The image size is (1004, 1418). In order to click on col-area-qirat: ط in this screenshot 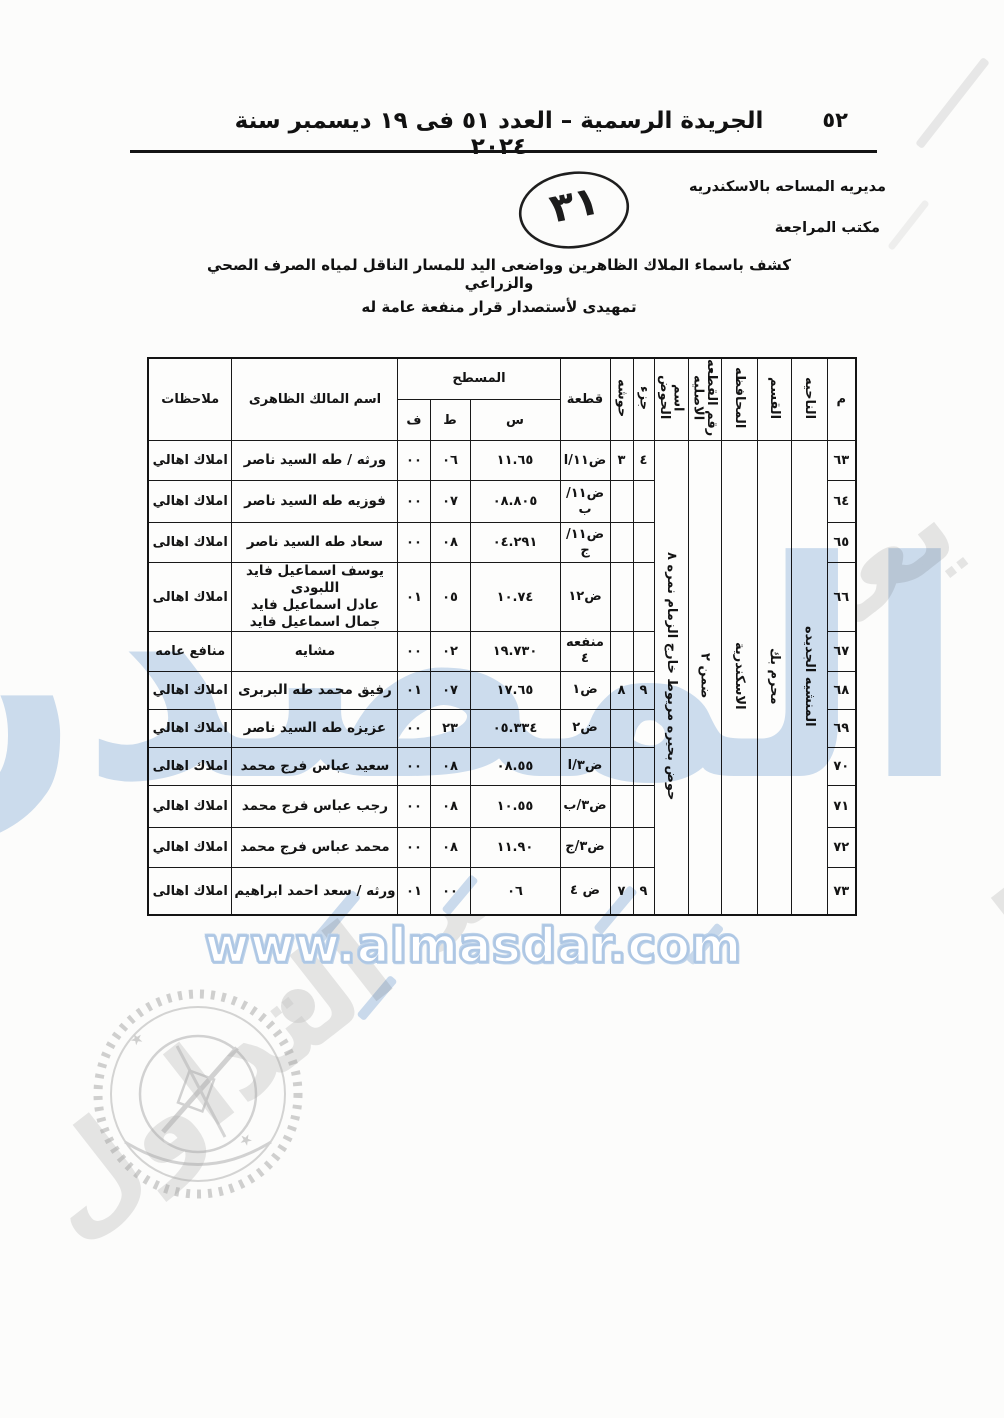, I will do `click(450, 420)`.